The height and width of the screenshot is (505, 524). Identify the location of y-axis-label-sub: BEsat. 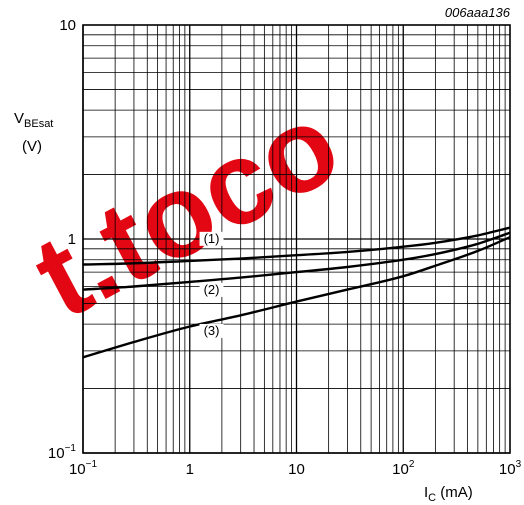
(38, 124).